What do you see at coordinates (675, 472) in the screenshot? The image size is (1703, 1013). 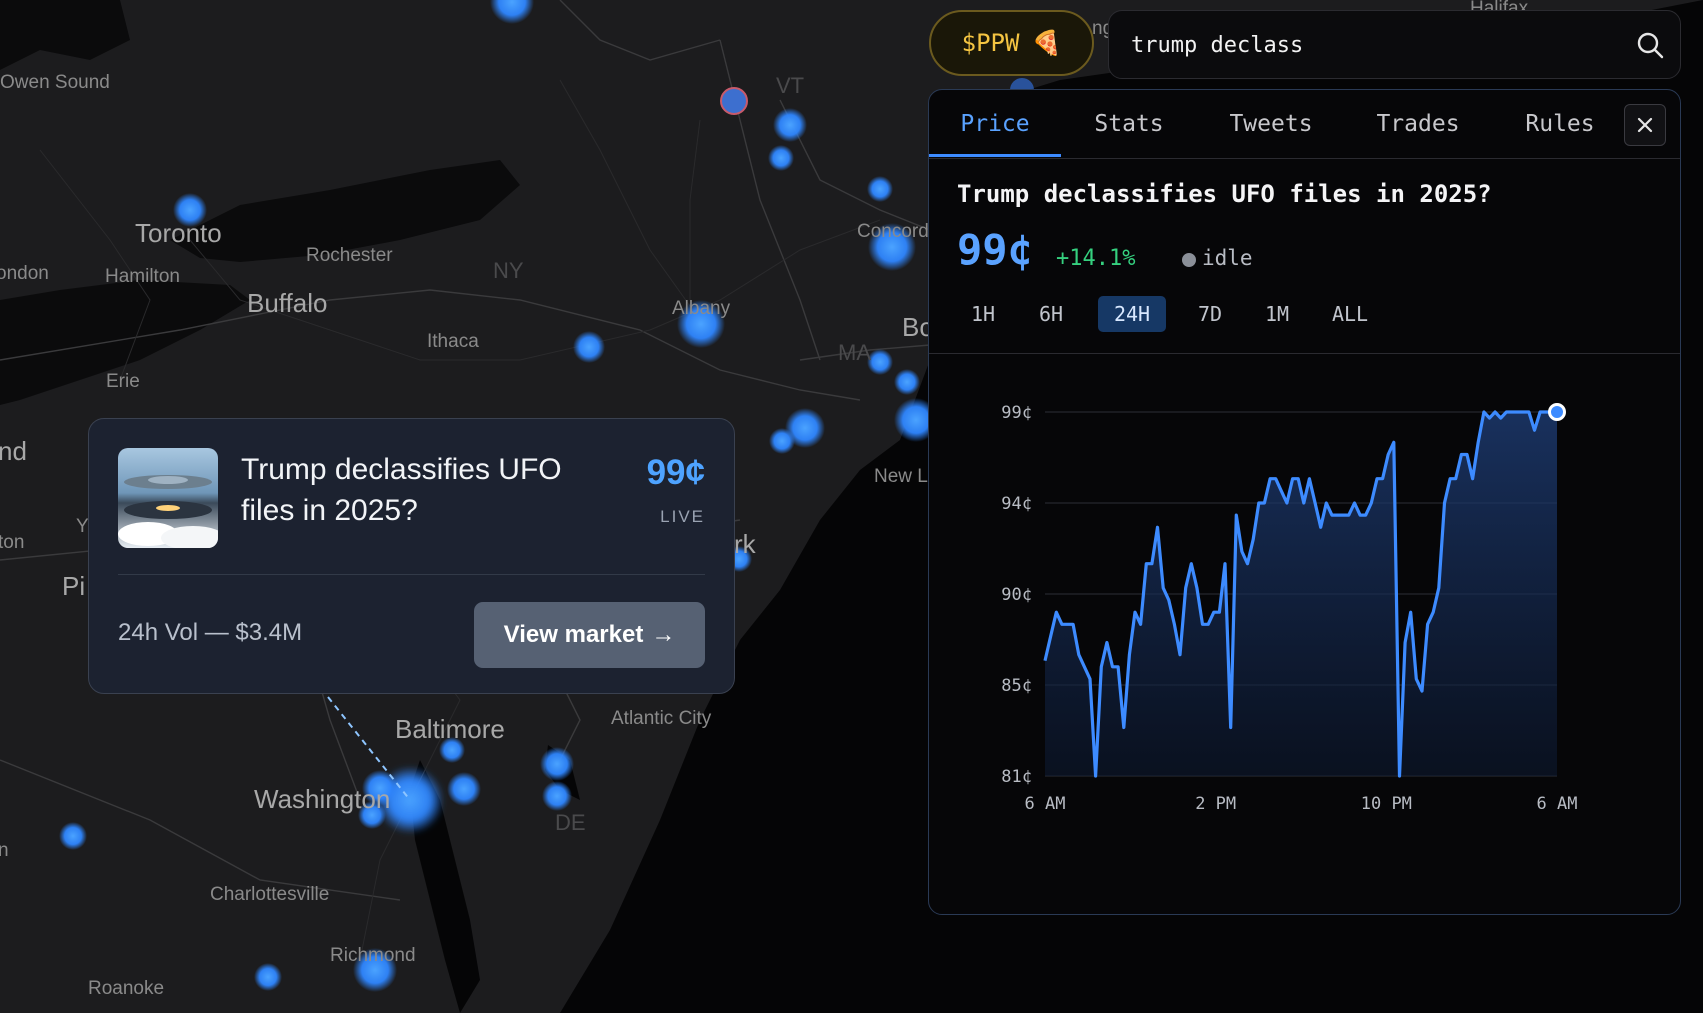 I see `market-price: 99¢` at bounding box center [675, 472].